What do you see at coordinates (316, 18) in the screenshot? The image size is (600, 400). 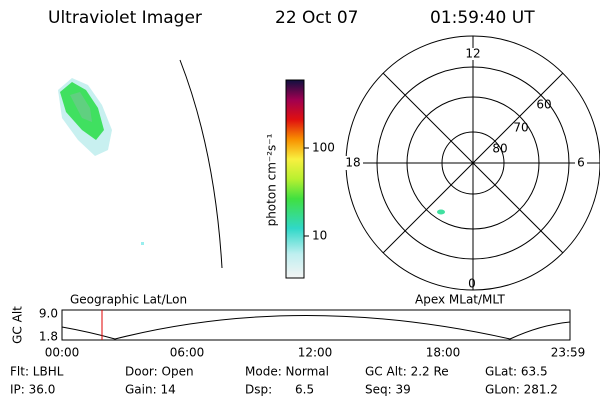 I see `date: 22 Oct 07` at bounding box center [316, 18].